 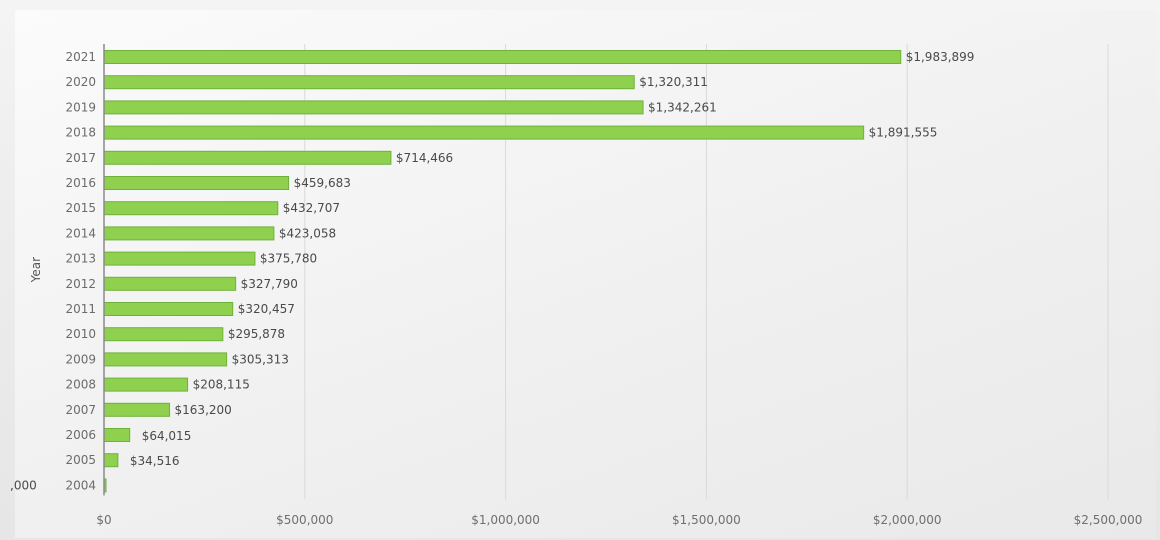 What do you see at coordinates (163, 334) in the screenshot?
I see `bar-2010` at bounding box center [163, 334].